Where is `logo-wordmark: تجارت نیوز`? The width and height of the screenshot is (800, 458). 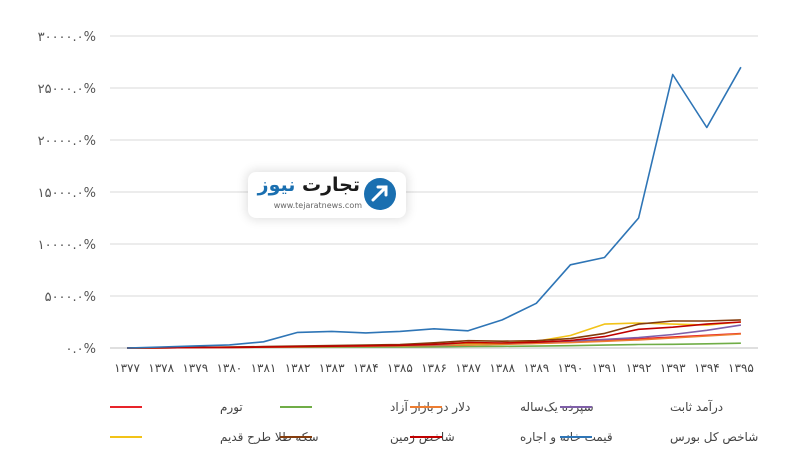 logo-wordmark: تجارت نیوز is located at coordinates (307, 185).